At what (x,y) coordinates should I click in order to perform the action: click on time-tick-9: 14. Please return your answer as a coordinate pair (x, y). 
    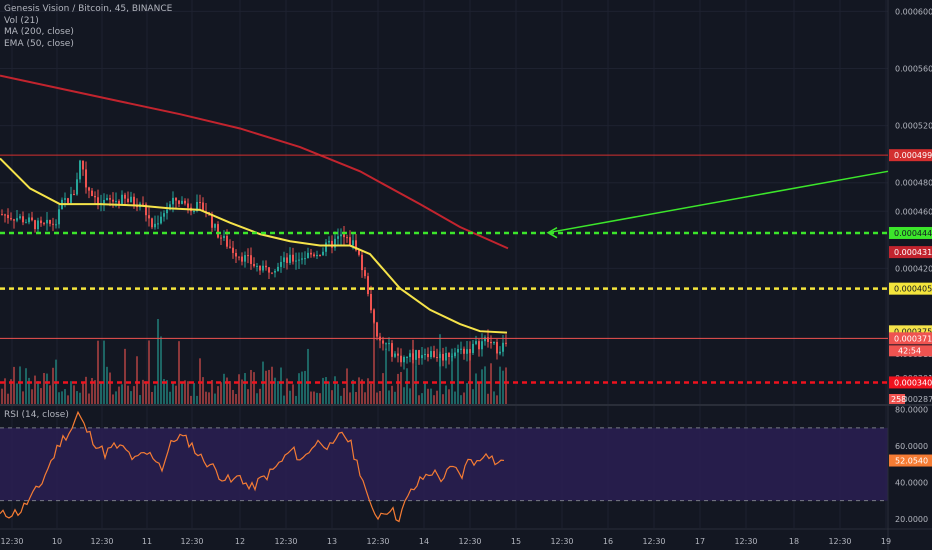
    Looking at the image, I should click on (424, 541).